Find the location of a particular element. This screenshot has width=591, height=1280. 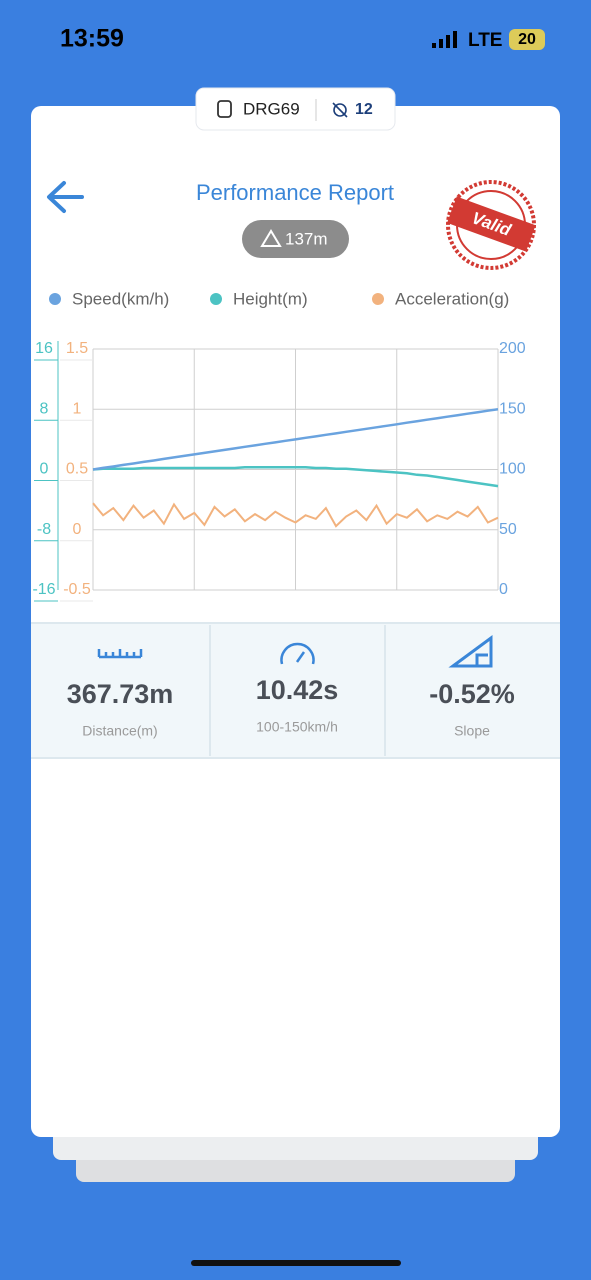

satellite-count: 12 is located at coordinates (364, 109).